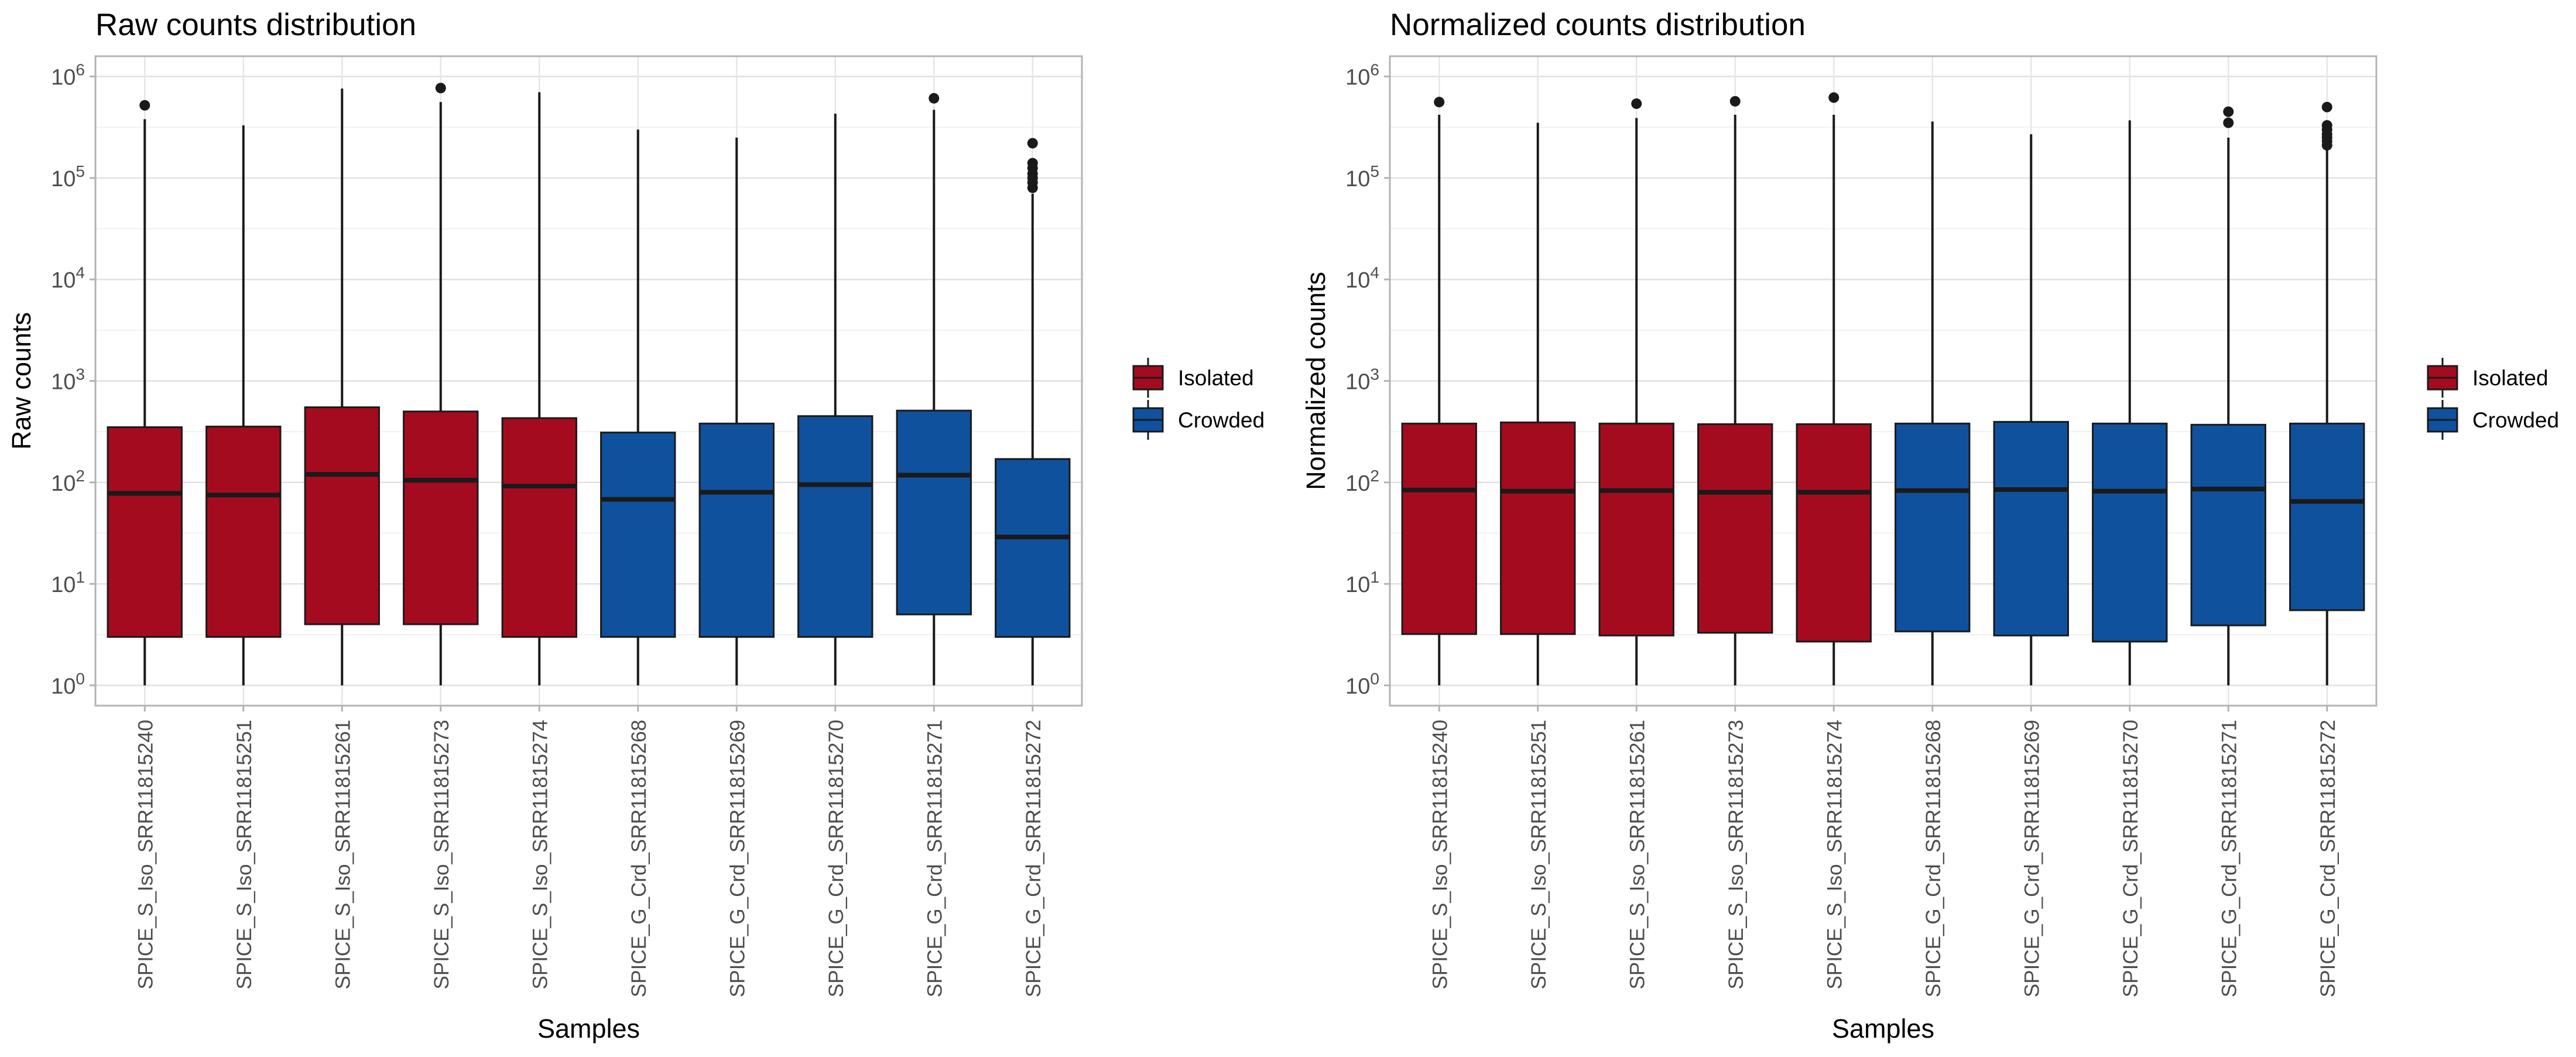 This screenshot has height=1057, width=2576. I want to click on y-tick-label: 10⁶, so click(1362, 76).